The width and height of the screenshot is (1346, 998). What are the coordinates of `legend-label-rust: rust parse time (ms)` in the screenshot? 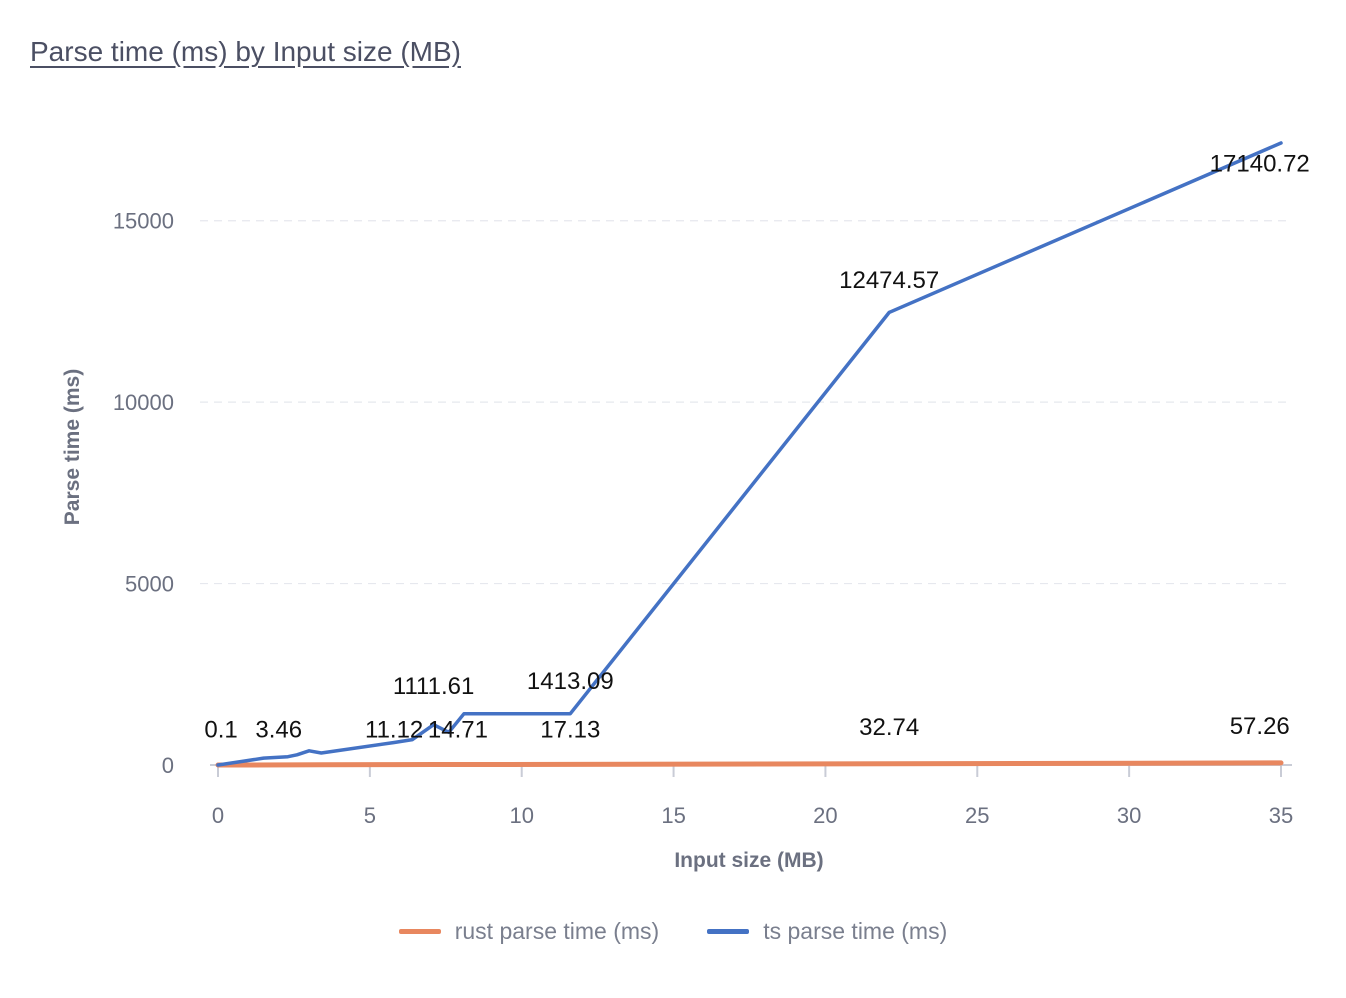 It's located at (557, 931).